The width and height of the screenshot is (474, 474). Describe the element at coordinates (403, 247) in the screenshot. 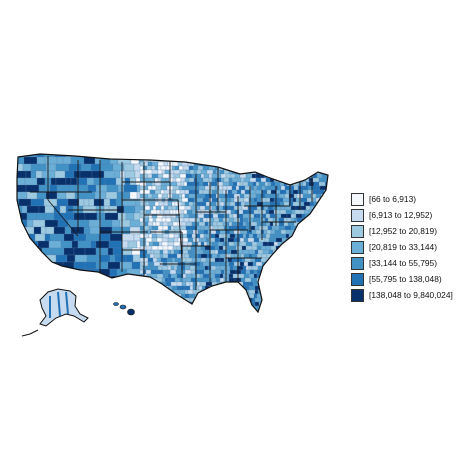

I see `legend-label: [20,819 to 33,144)` at that location.